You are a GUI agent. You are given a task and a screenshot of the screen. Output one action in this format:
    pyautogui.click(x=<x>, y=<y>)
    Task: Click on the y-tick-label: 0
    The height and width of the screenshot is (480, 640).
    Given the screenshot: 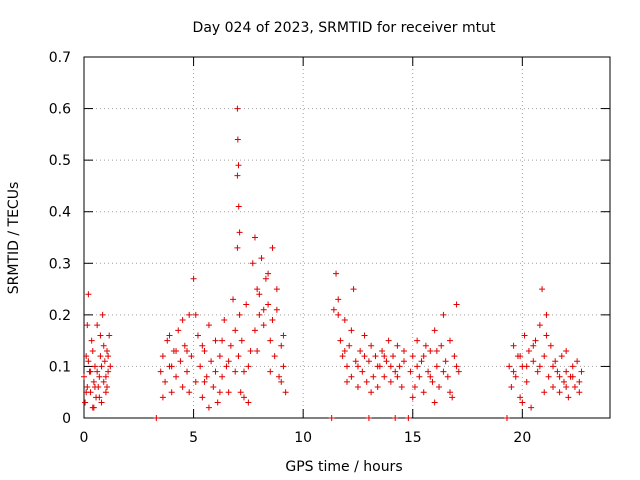 What is the action you would take?
    pyautogui.click(x=66, y=419)
    